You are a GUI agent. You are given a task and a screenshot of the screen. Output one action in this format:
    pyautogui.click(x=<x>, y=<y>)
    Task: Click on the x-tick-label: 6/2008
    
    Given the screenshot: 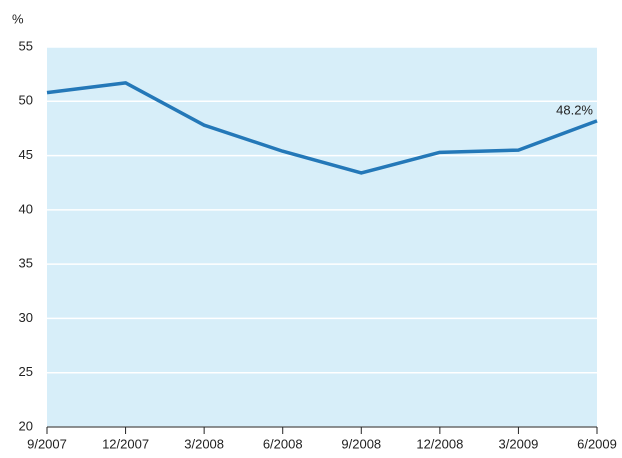 What is the action you would take?
    pyautogui.click(x=283, y=443)
    